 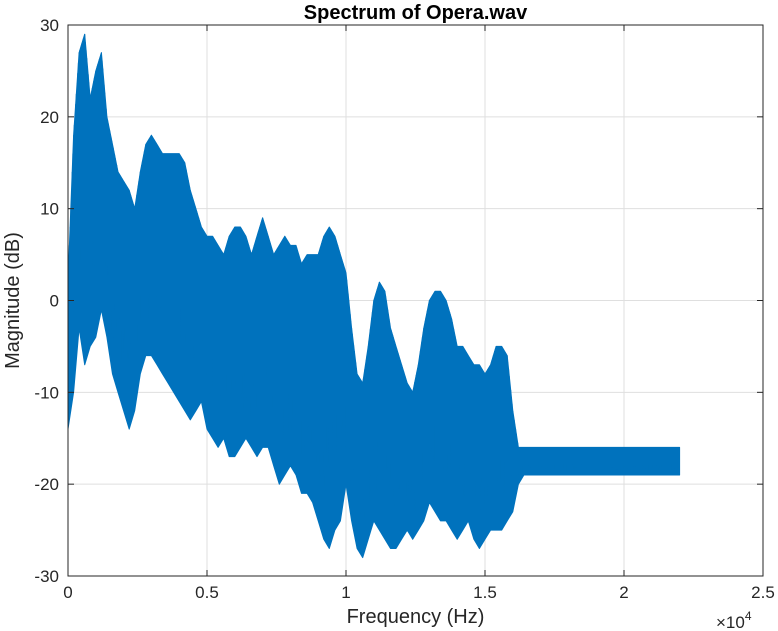 I want to click on chart-title: Spectrum of Opera.wav, so click(x=416, y=13).